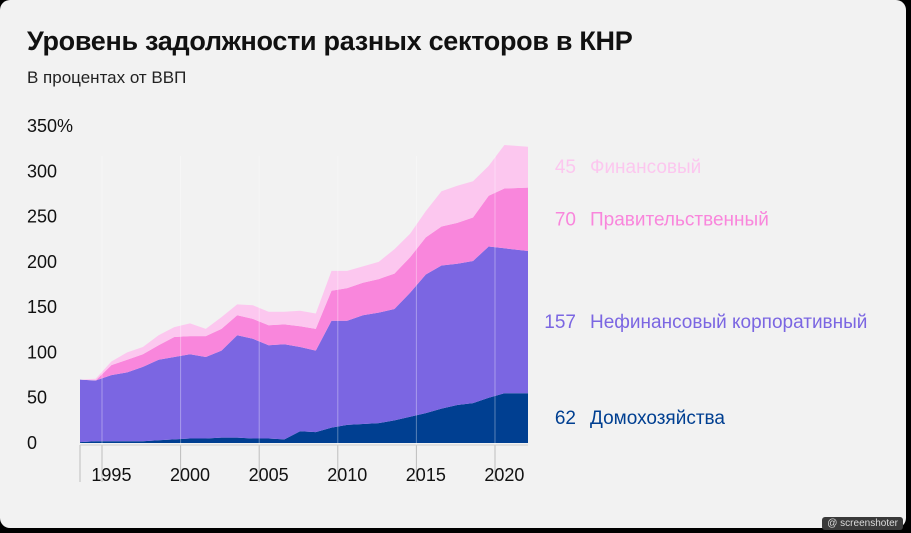 This screenshot has width=911, height=533. Describe the element at coordinates (42, 171) in the screenshot. I see `y-tick-label: 300` at that location.